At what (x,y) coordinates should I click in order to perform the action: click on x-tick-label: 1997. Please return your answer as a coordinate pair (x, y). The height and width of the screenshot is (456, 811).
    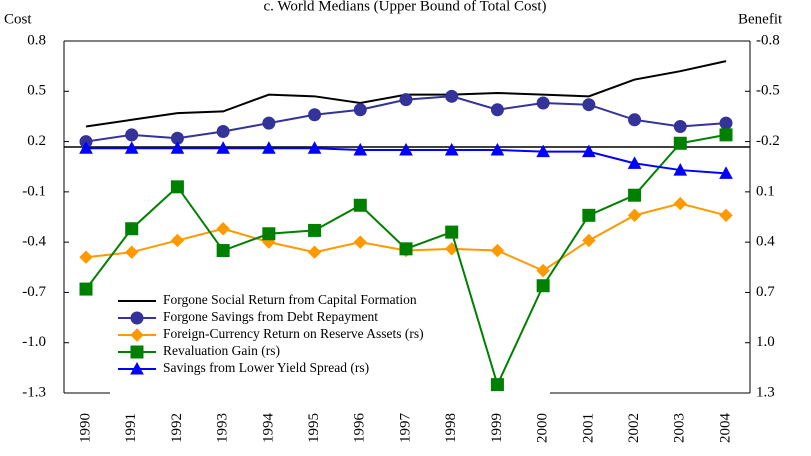
    Looking at the image, I should click on (405, 428).